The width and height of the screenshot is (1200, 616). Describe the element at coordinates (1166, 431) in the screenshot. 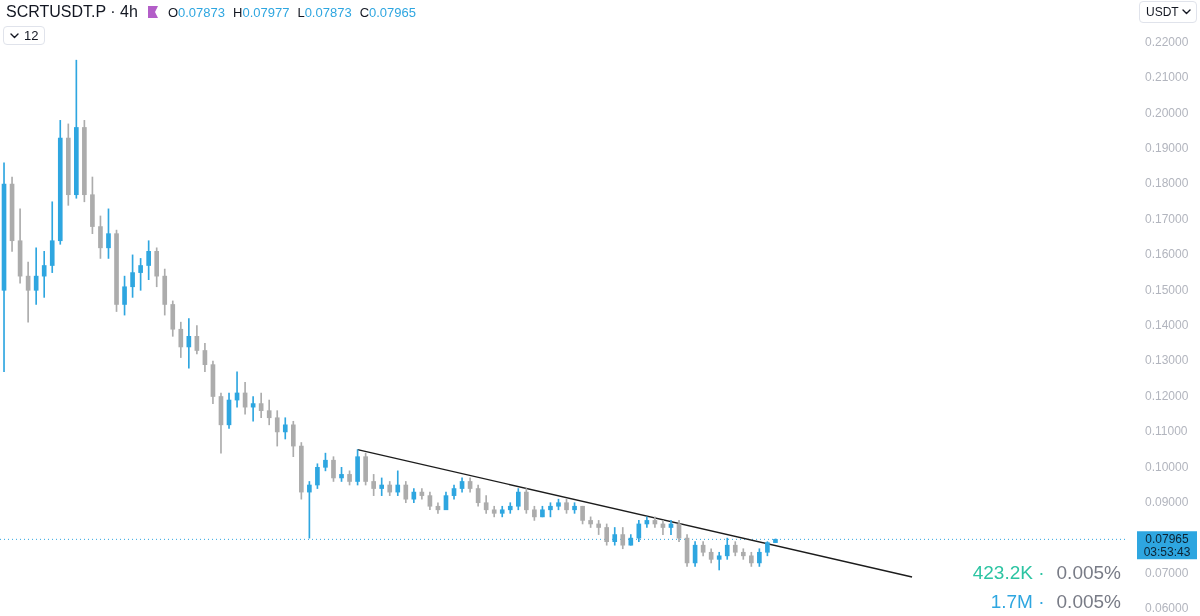

I see `y-tick-label: 0.11000` at that location.